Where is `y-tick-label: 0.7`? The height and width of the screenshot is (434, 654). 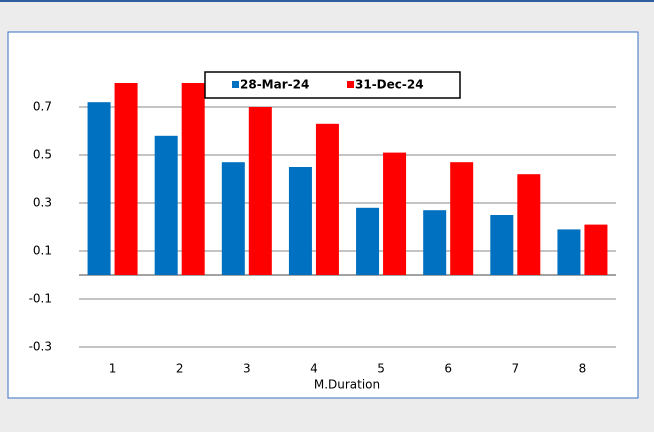 y-tick-label: 0.7 is located at coordinates (42, 107).